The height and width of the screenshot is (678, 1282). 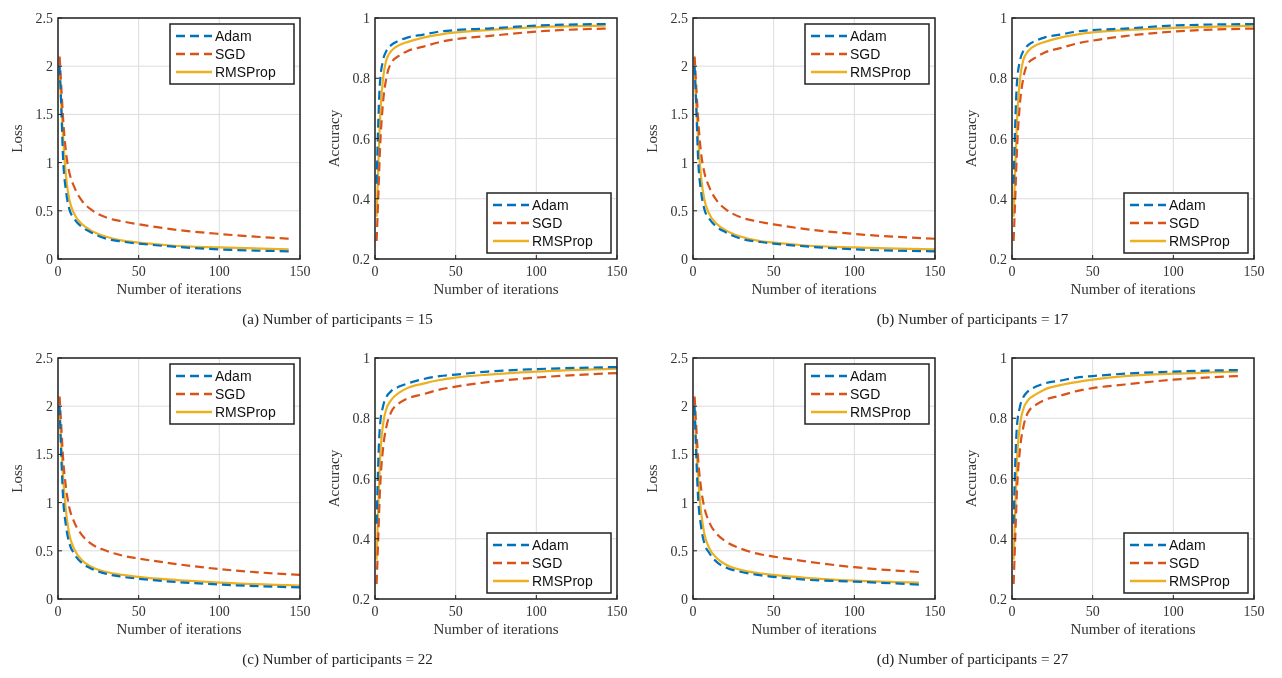 What do you see at coordinates (972, 319) in the screenshot?
I see `text: (b) Number of participants = 17` at bounding box center [972, 319].